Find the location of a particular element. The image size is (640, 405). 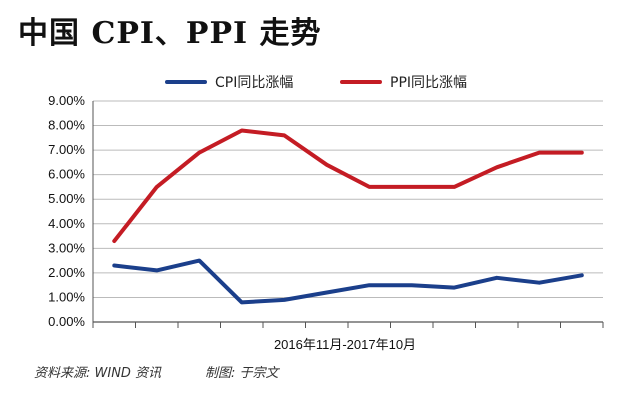

y-tick-label: 1.00% is located at coordinates (66, 296).